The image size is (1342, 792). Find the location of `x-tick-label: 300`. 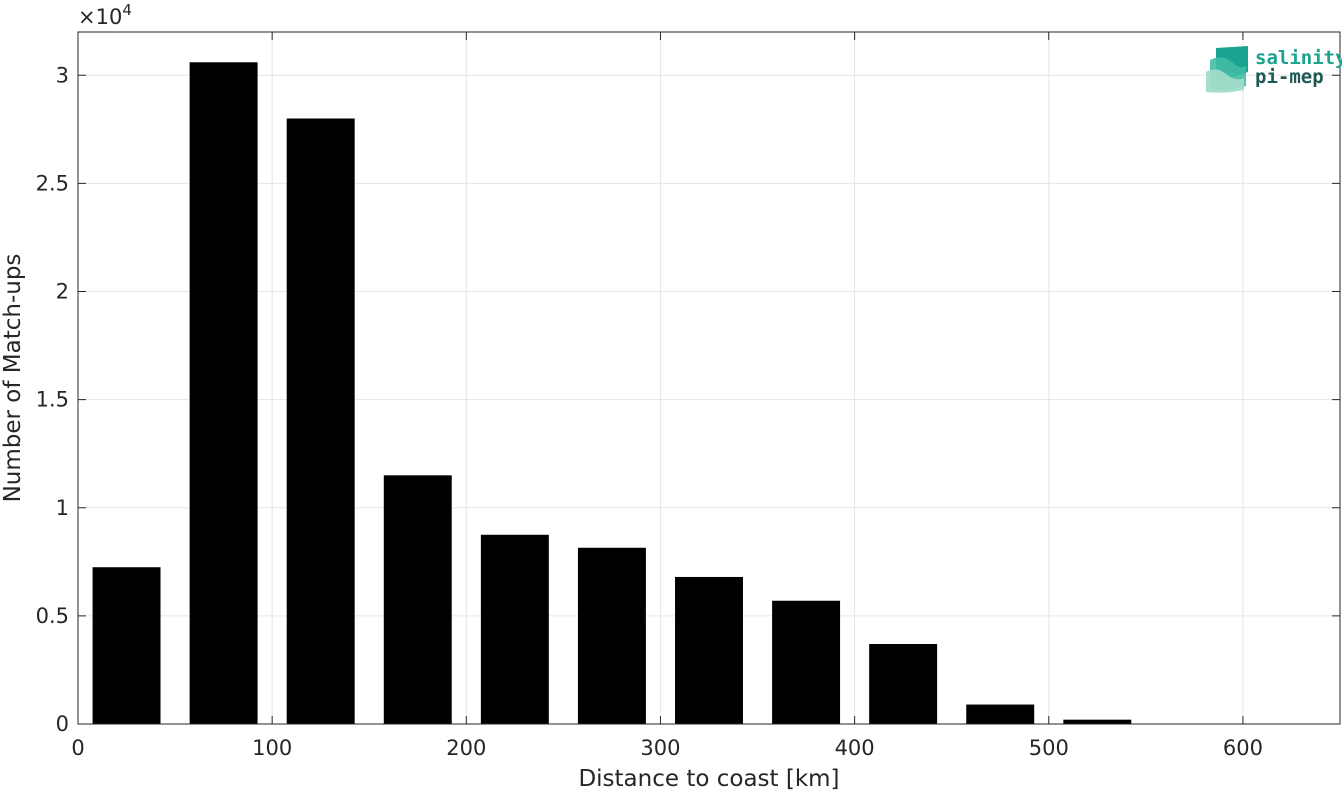

x-tick-label: 300 is located at coordinates (660, 748).